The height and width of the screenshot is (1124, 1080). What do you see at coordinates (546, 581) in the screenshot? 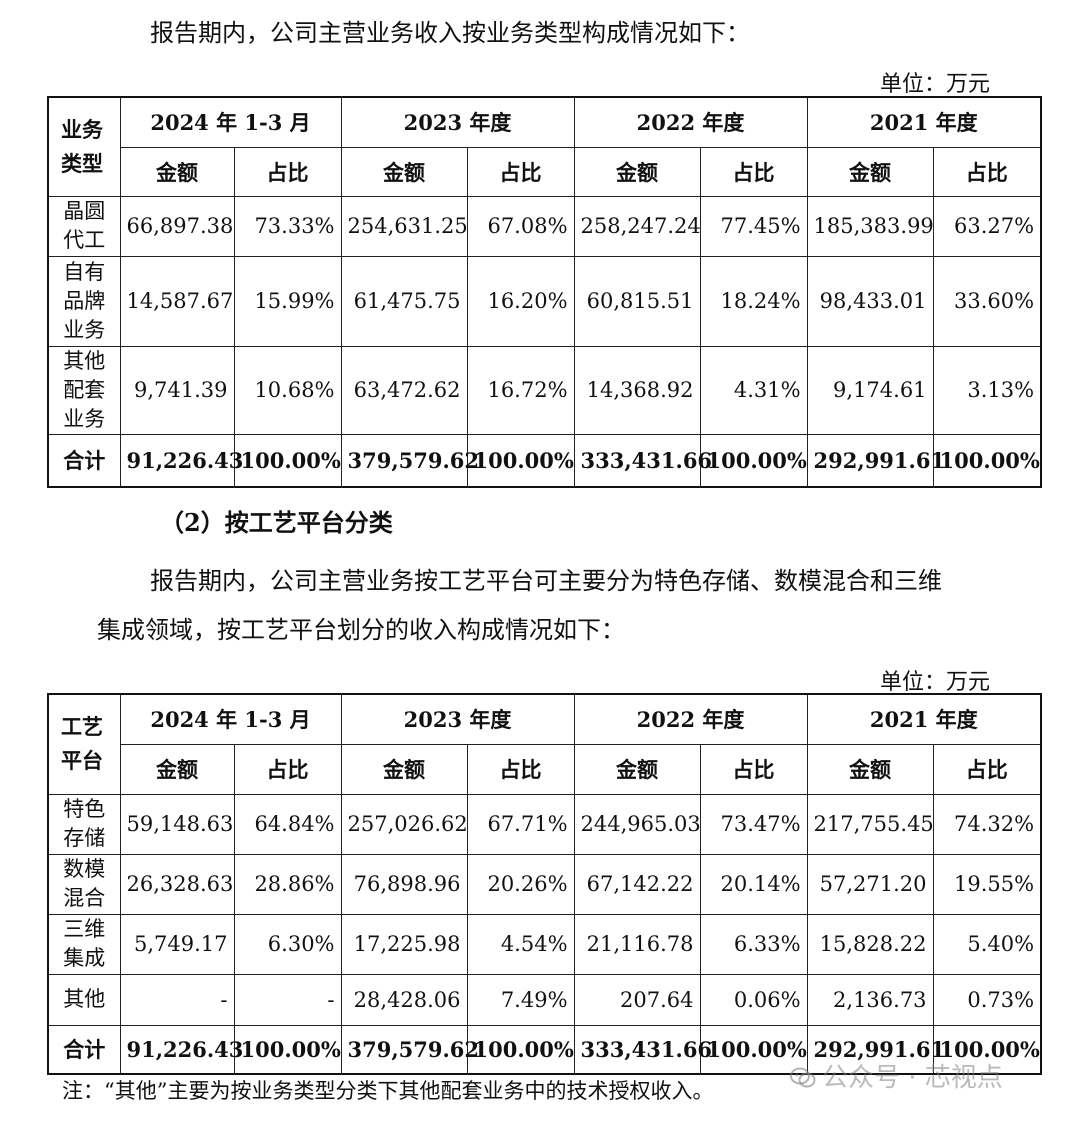
I see `intro-paragraph-2-line-1: 报告期内，公司主营业务按工艺平台可主要分为特色存储、数模混合和三维` at bounding box center [546, 581].